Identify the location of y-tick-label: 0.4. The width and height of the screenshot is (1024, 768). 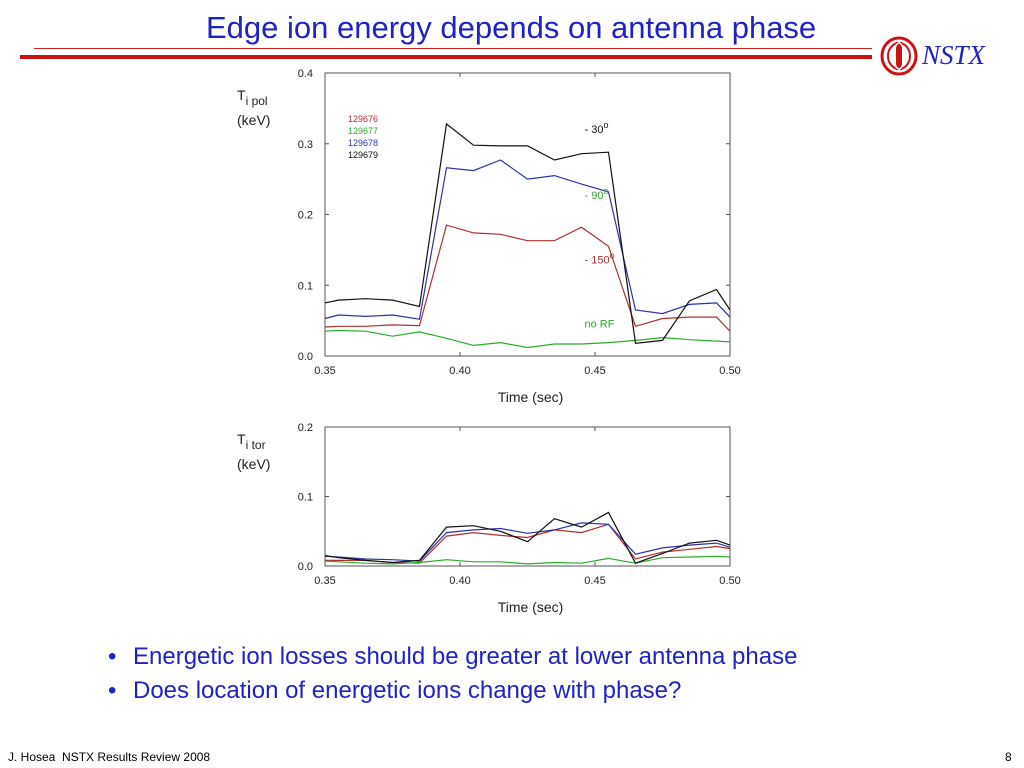
(305, 74).